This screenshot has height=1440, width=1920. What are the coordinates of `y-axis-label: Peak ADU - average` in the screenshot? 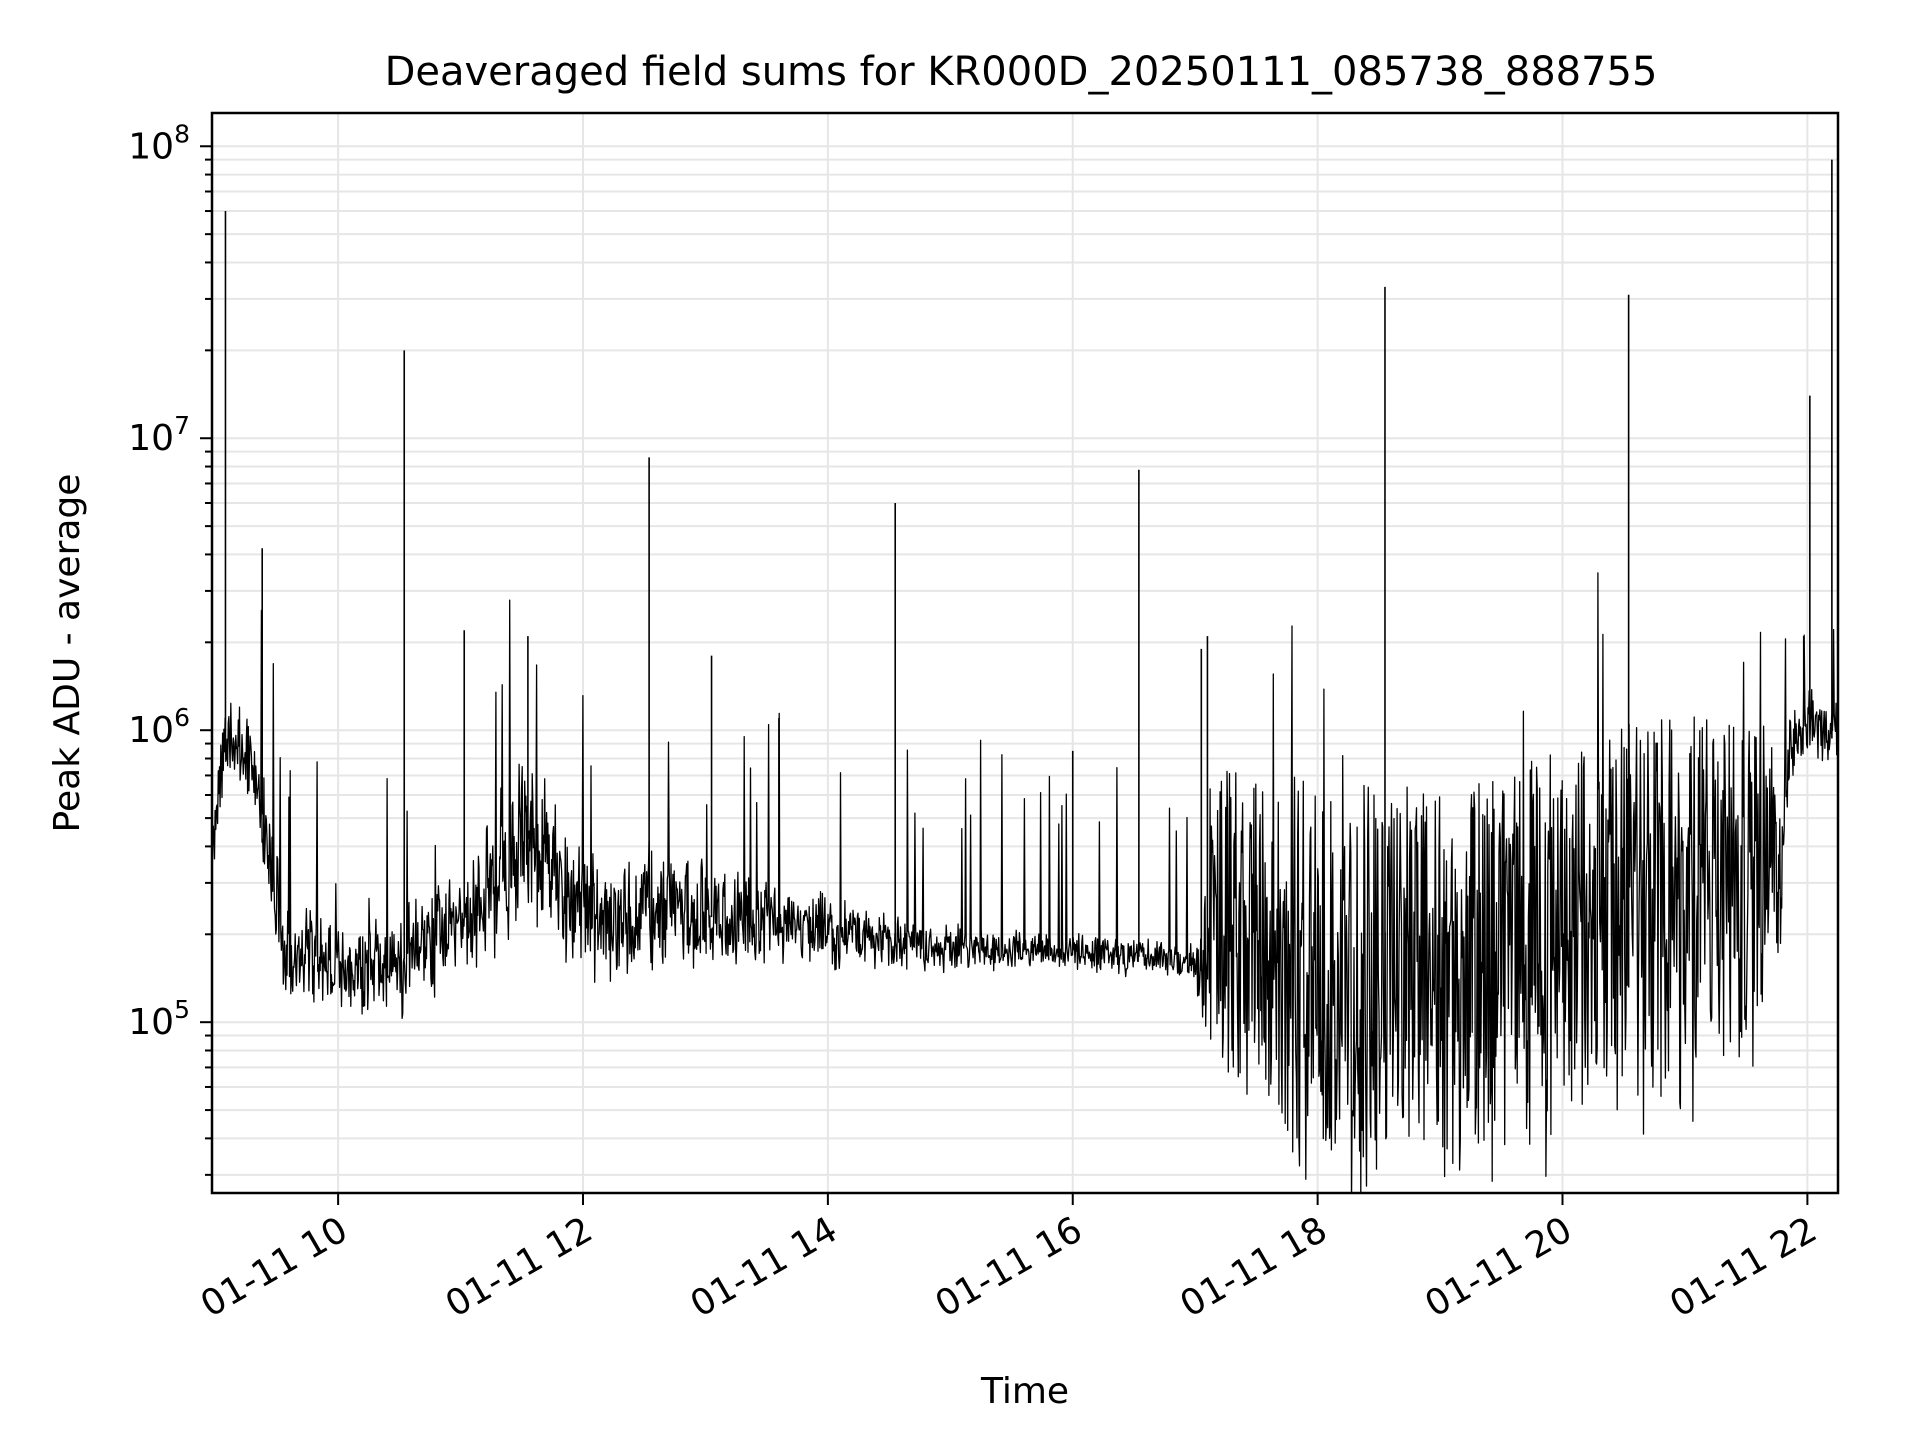 It's located at (67, 653).